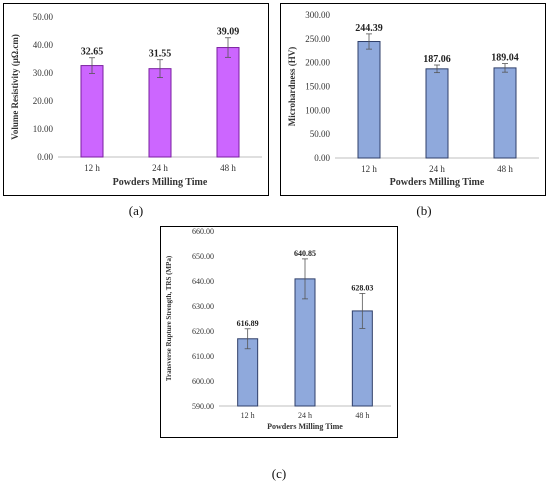  I want to click on chart-a-category-label: 48 h, so click(228, 168).